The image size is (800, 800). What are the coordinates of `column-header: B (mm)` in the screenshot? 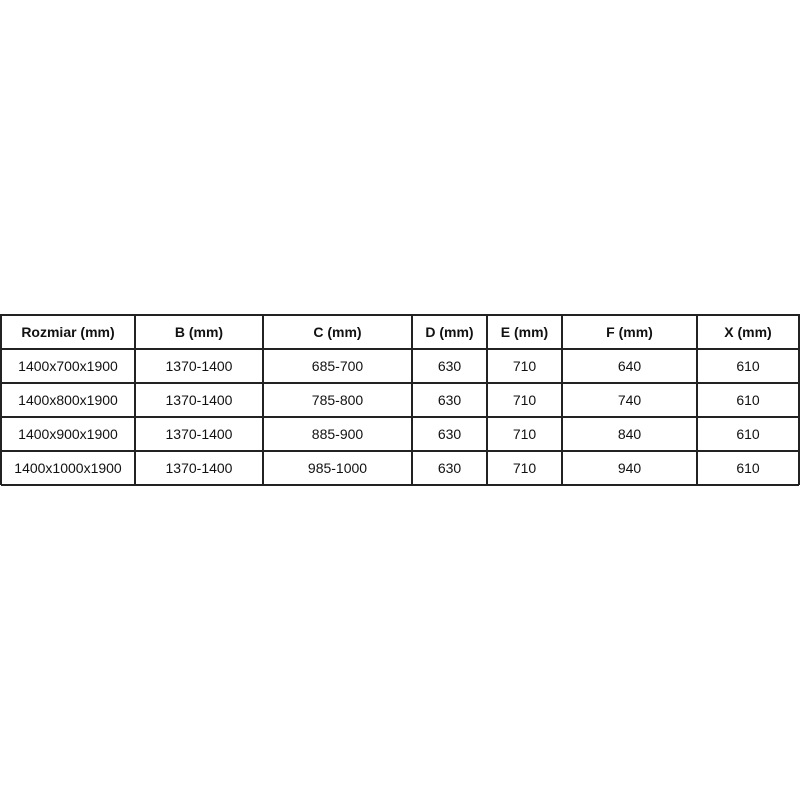 It's located at (199, 332).